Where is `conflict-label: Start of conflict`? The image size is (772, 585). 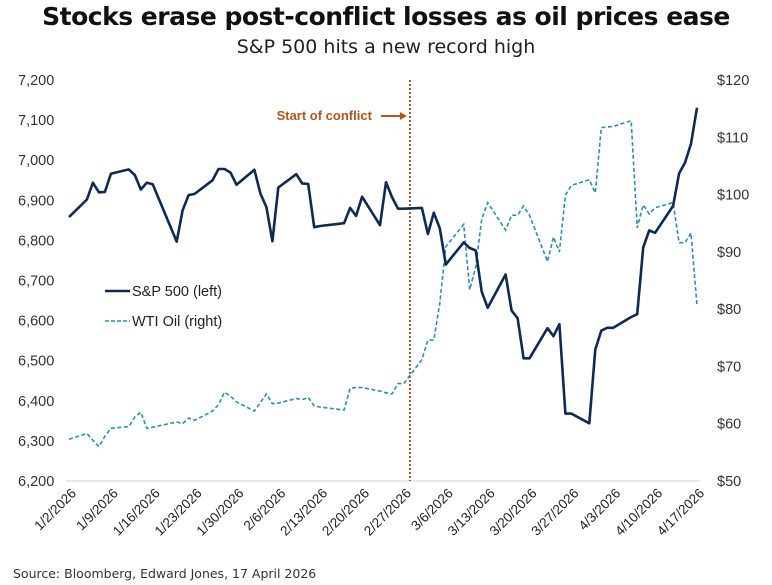
conflict-label: Start of conflict is located at coordinates (325, 115).